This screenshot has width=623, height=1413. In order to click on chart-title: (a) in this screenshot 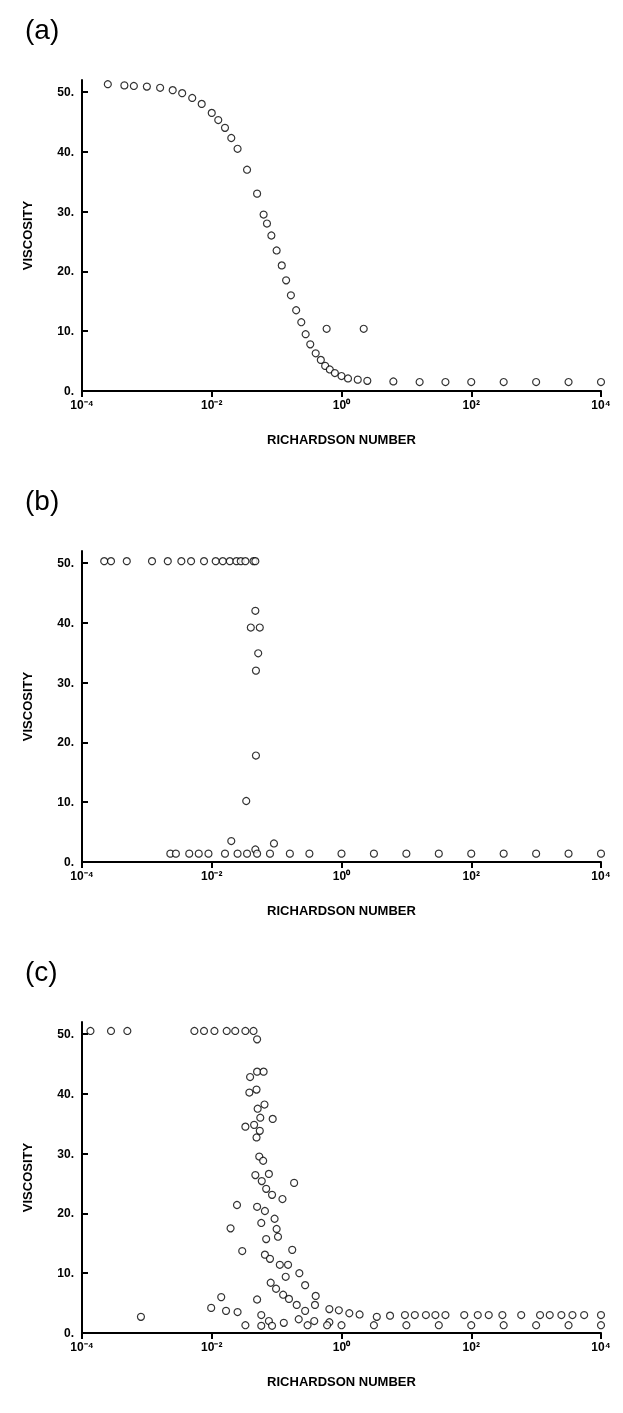, I will do `click(42, 29)`.